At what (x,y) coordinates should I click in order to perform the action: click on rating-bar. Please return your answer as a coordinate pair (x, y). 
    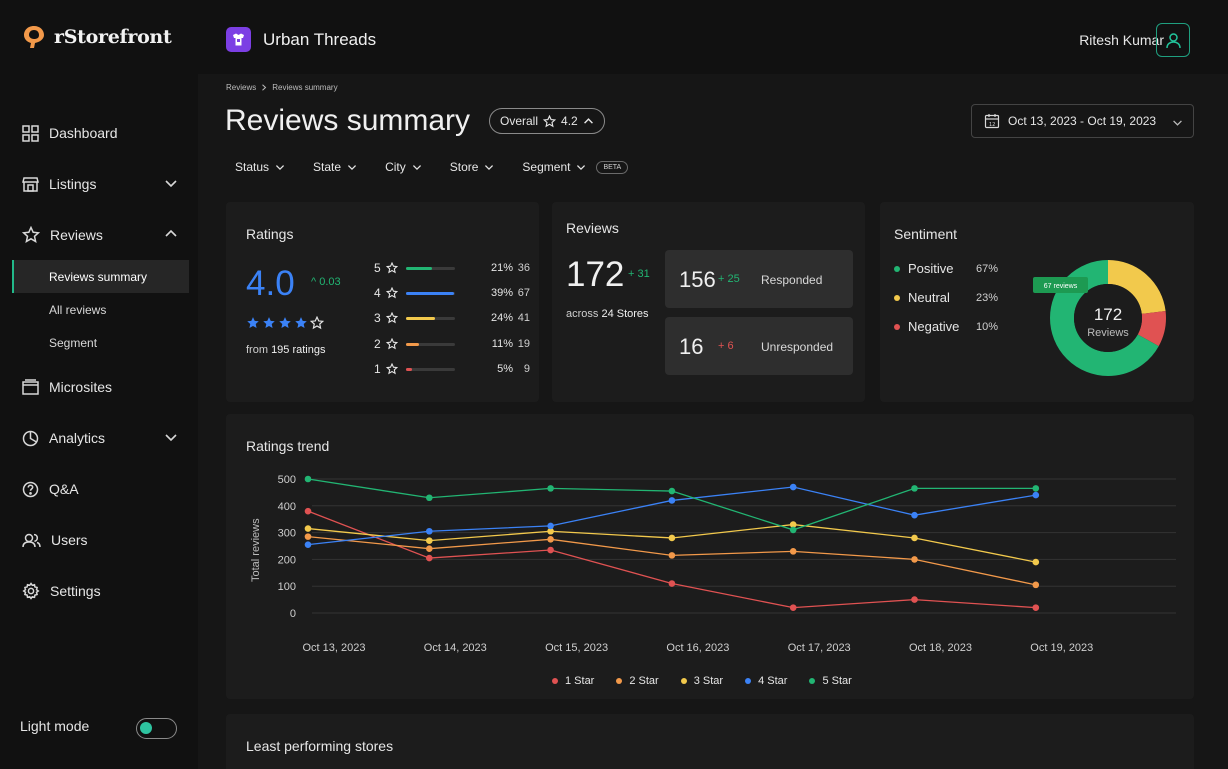
    Looking at the image, I should click on (430, 318).